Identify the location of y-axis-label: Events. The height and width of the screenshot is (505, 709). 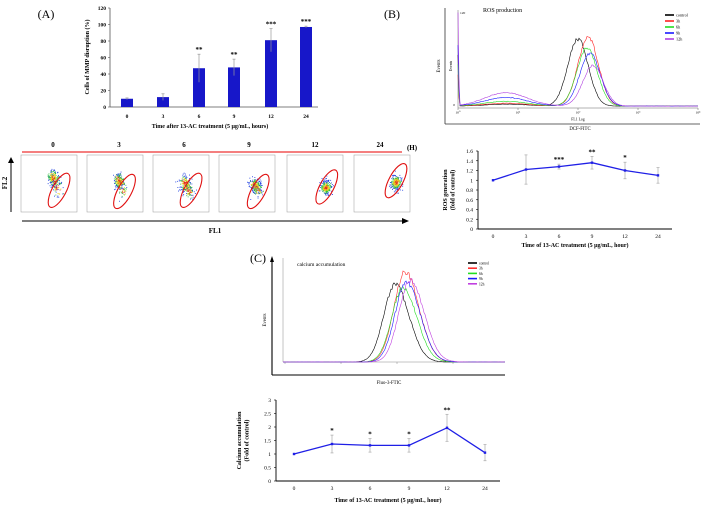
(265, 319).